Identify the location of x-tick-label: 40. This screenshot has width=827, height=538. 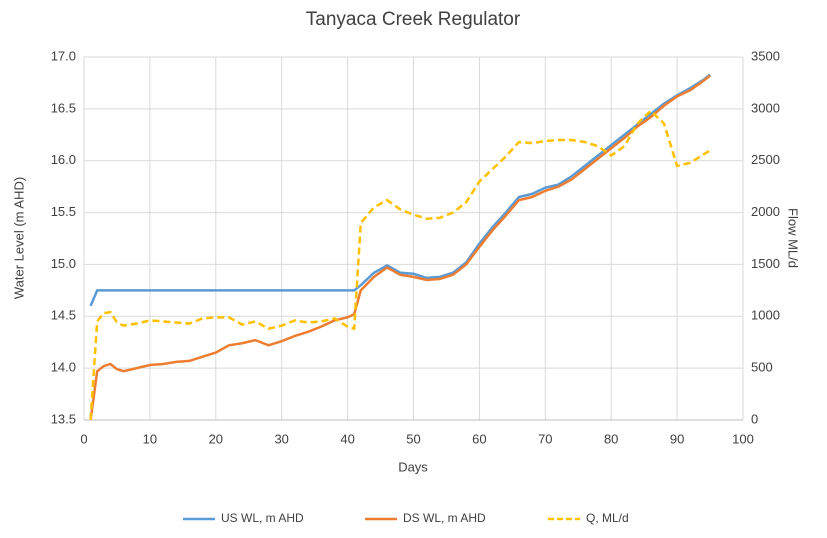
(347, 438).